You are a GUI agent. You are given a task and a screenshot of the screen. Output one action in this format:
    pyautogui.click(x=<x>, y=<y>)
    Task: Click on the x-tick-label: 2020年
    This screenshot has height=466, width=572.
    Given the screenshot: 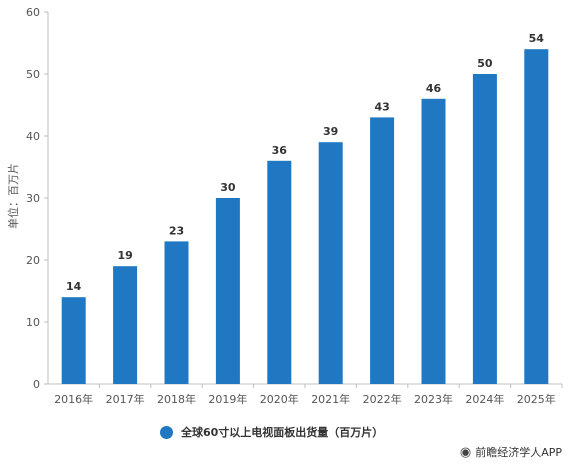 What is the action you would take?
    pyautogui.click(x=279, y=399)
    